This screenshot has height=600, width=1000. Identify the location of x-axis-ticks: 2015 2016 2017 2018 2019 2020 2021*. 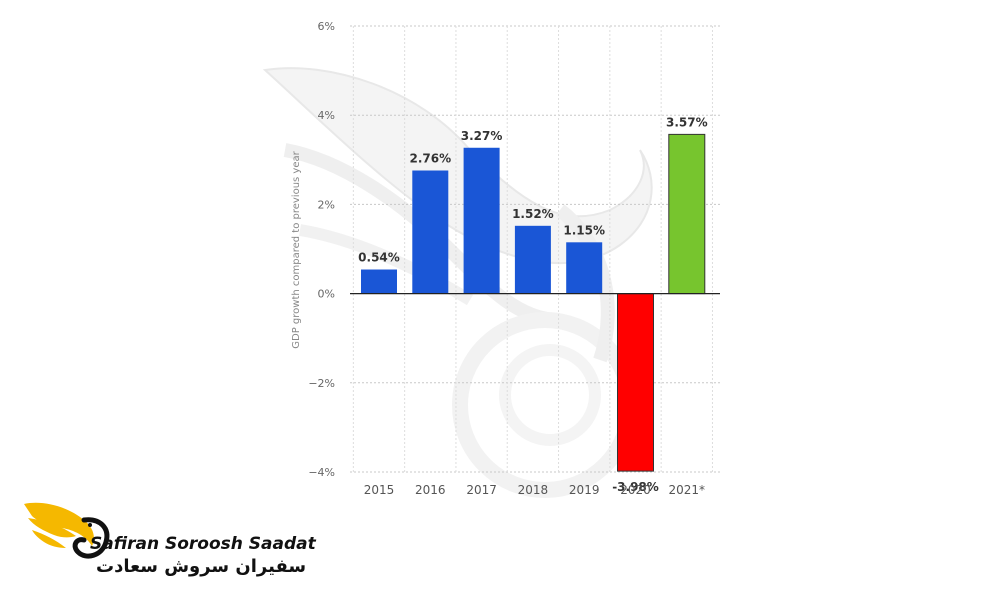
(534, 490).